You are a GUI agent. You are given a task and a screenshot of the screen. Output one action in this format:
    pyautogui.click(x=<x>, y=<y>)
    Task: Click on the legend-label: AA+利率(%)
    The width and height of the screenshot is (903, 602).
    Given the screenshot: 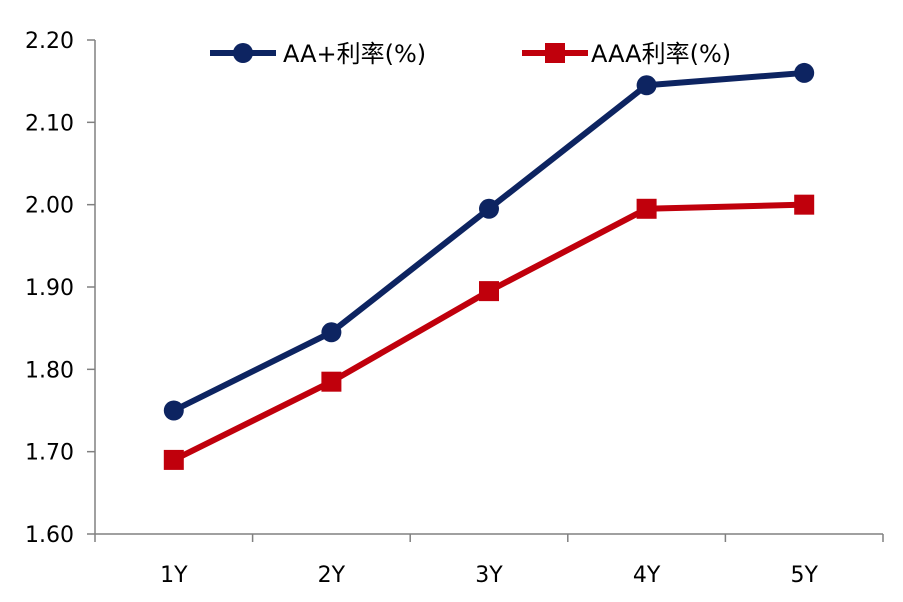 What is the action you would take?
    pyautogui.click(x=354, y=54)
    